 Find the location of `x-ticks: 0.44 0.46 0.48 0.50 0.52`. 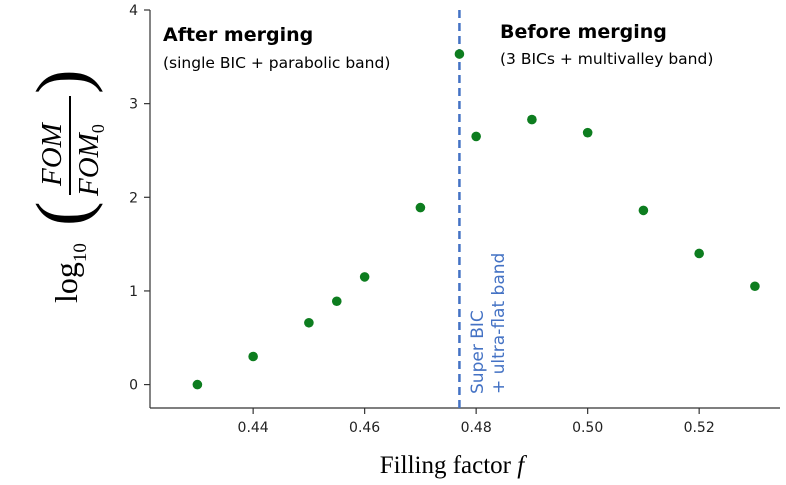

x-ticks: 0.44 0.46 0.48 0.50 0.52 is located at coordinates (476, 422).